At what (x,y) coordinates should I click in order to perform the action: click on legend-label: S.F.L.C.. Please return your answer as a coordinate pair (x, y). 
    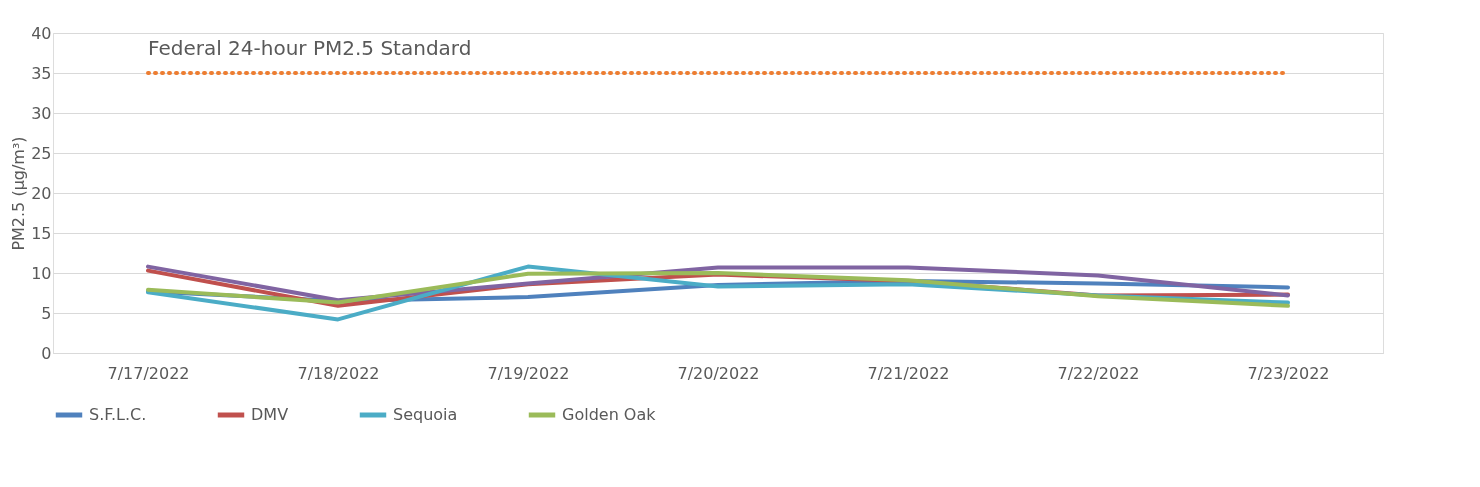
    Looking at the image, I should click on (118, 414).